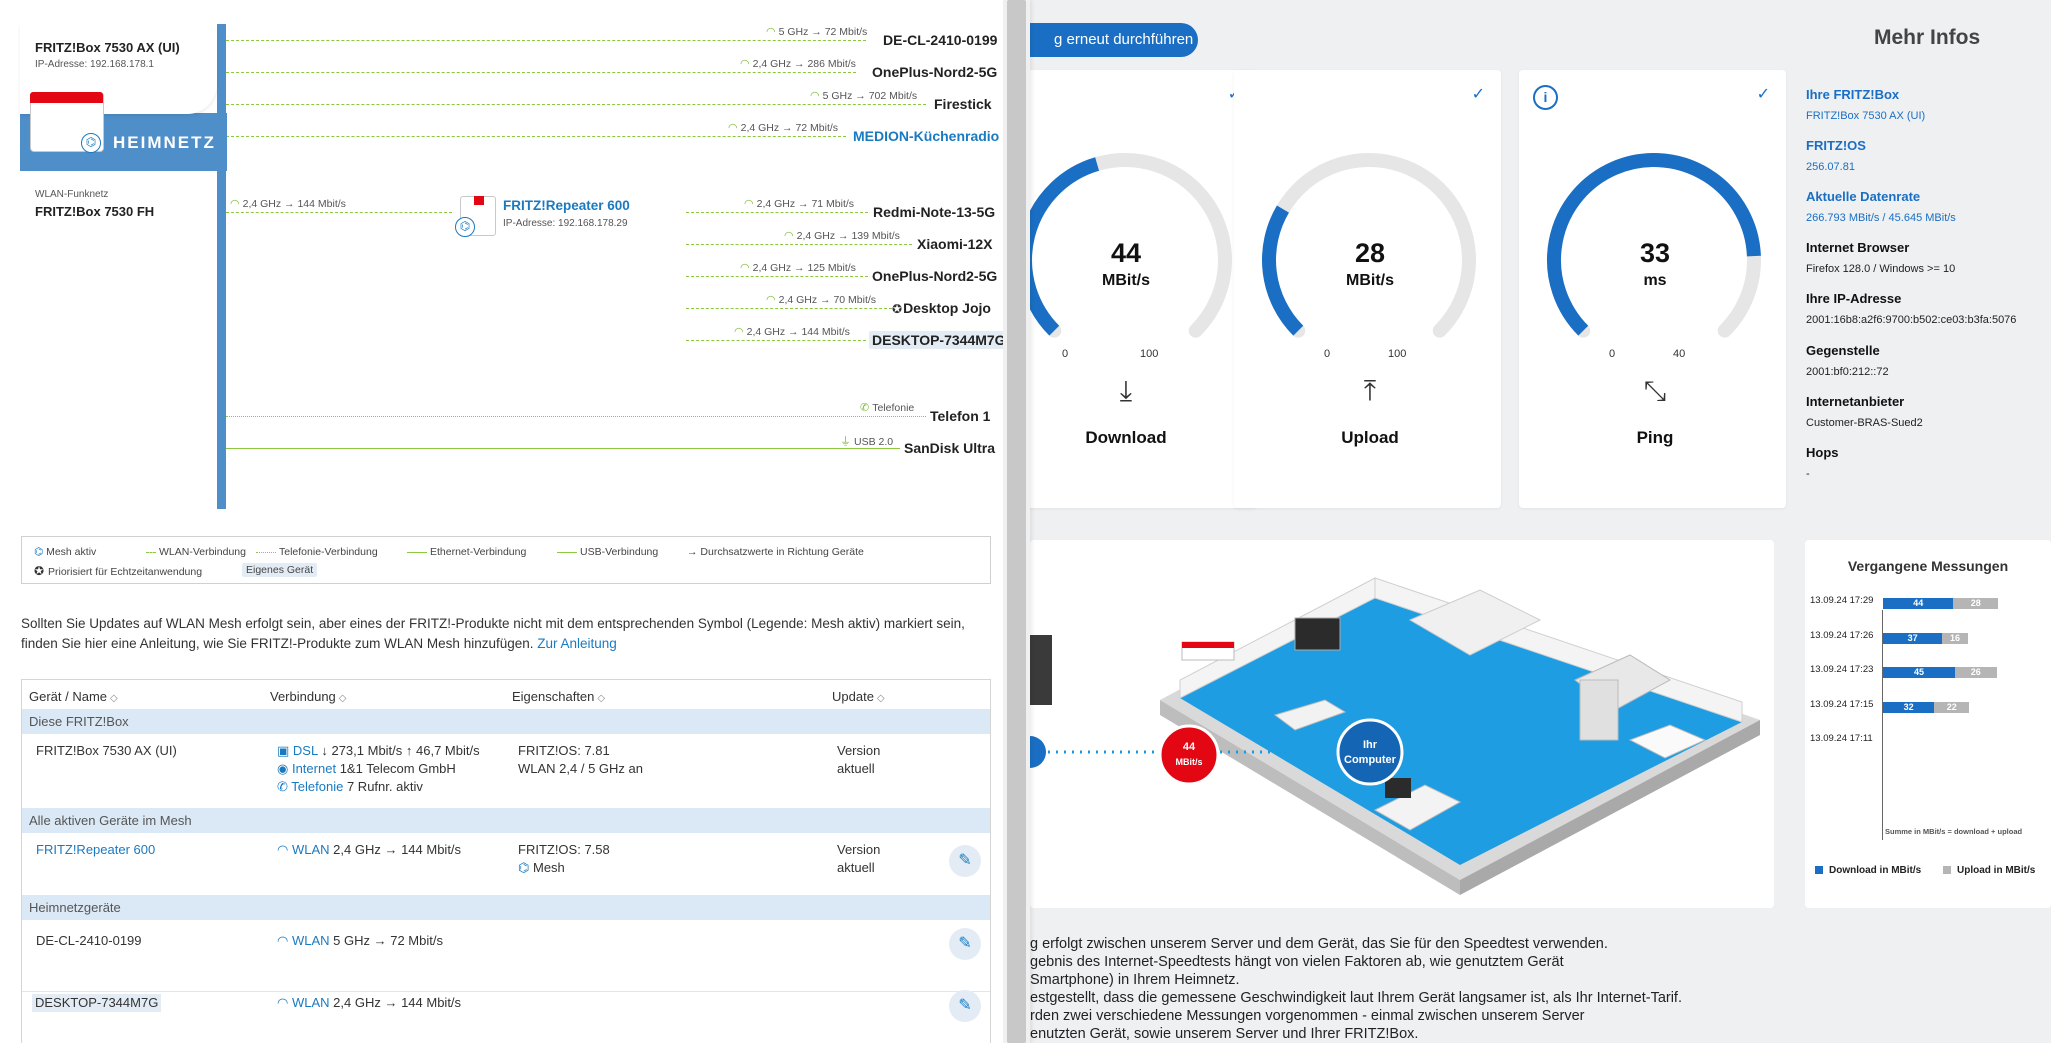 Image resolution: width=2051 pixels, height=1043 pixels. I want to click on update-status: aktuell, so click(856, 867).